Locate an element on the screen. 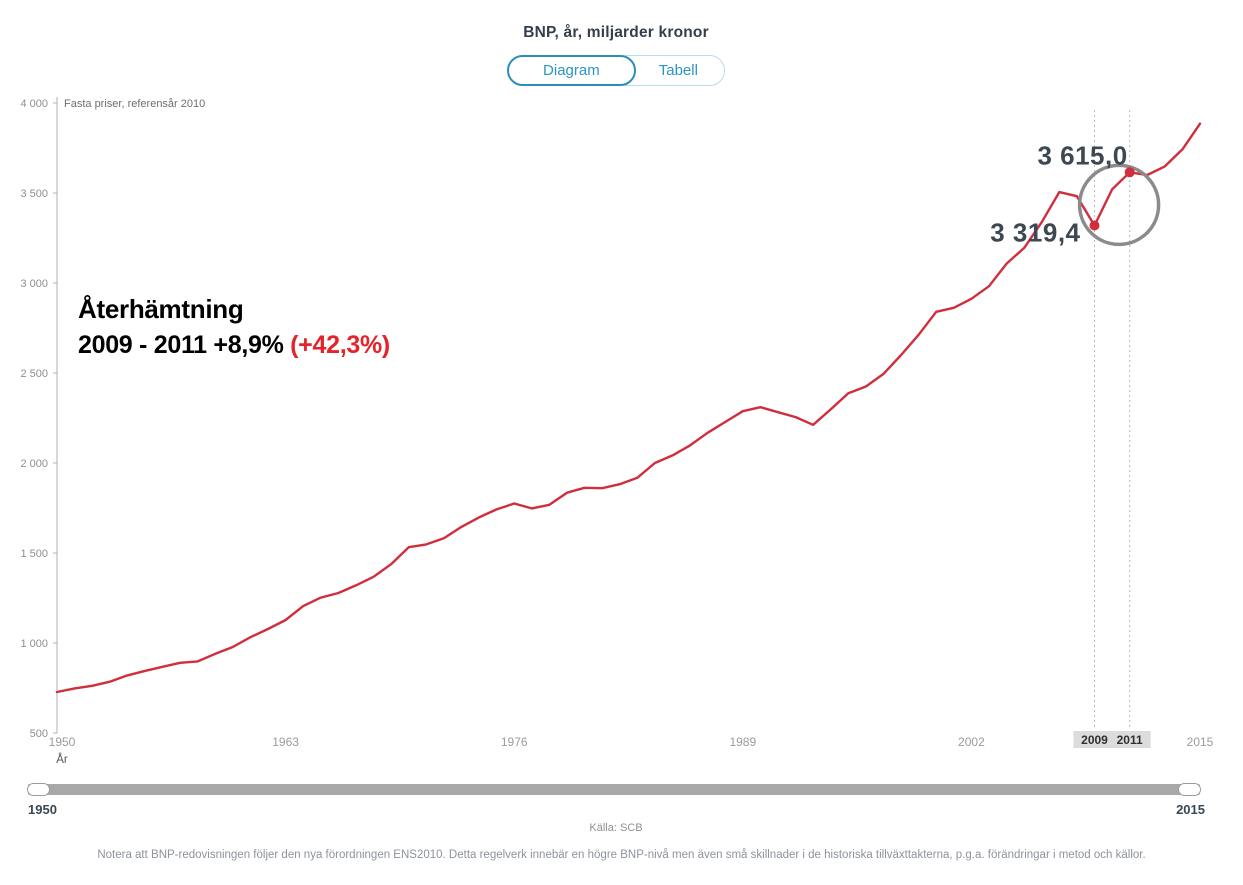  y-tick-label: 2 500 is located at coordinates (34, 374).